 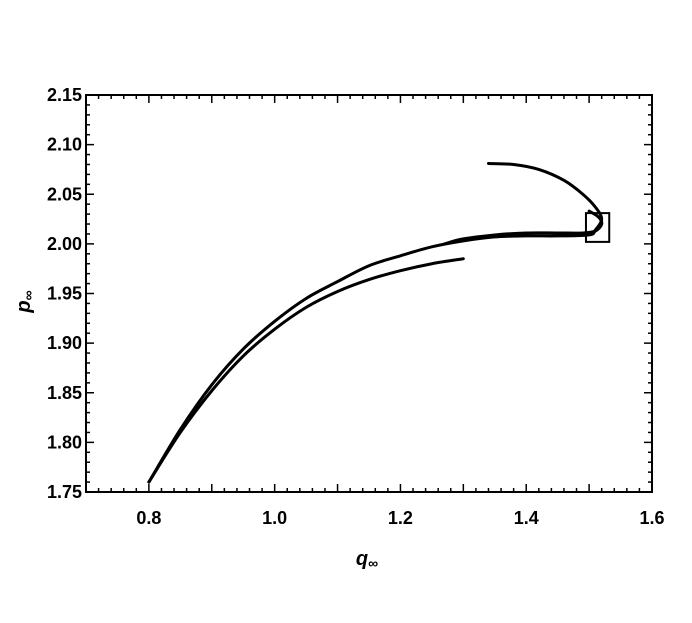 I want to click on x-tick-label: 1.4, so click(x=526, y=518).